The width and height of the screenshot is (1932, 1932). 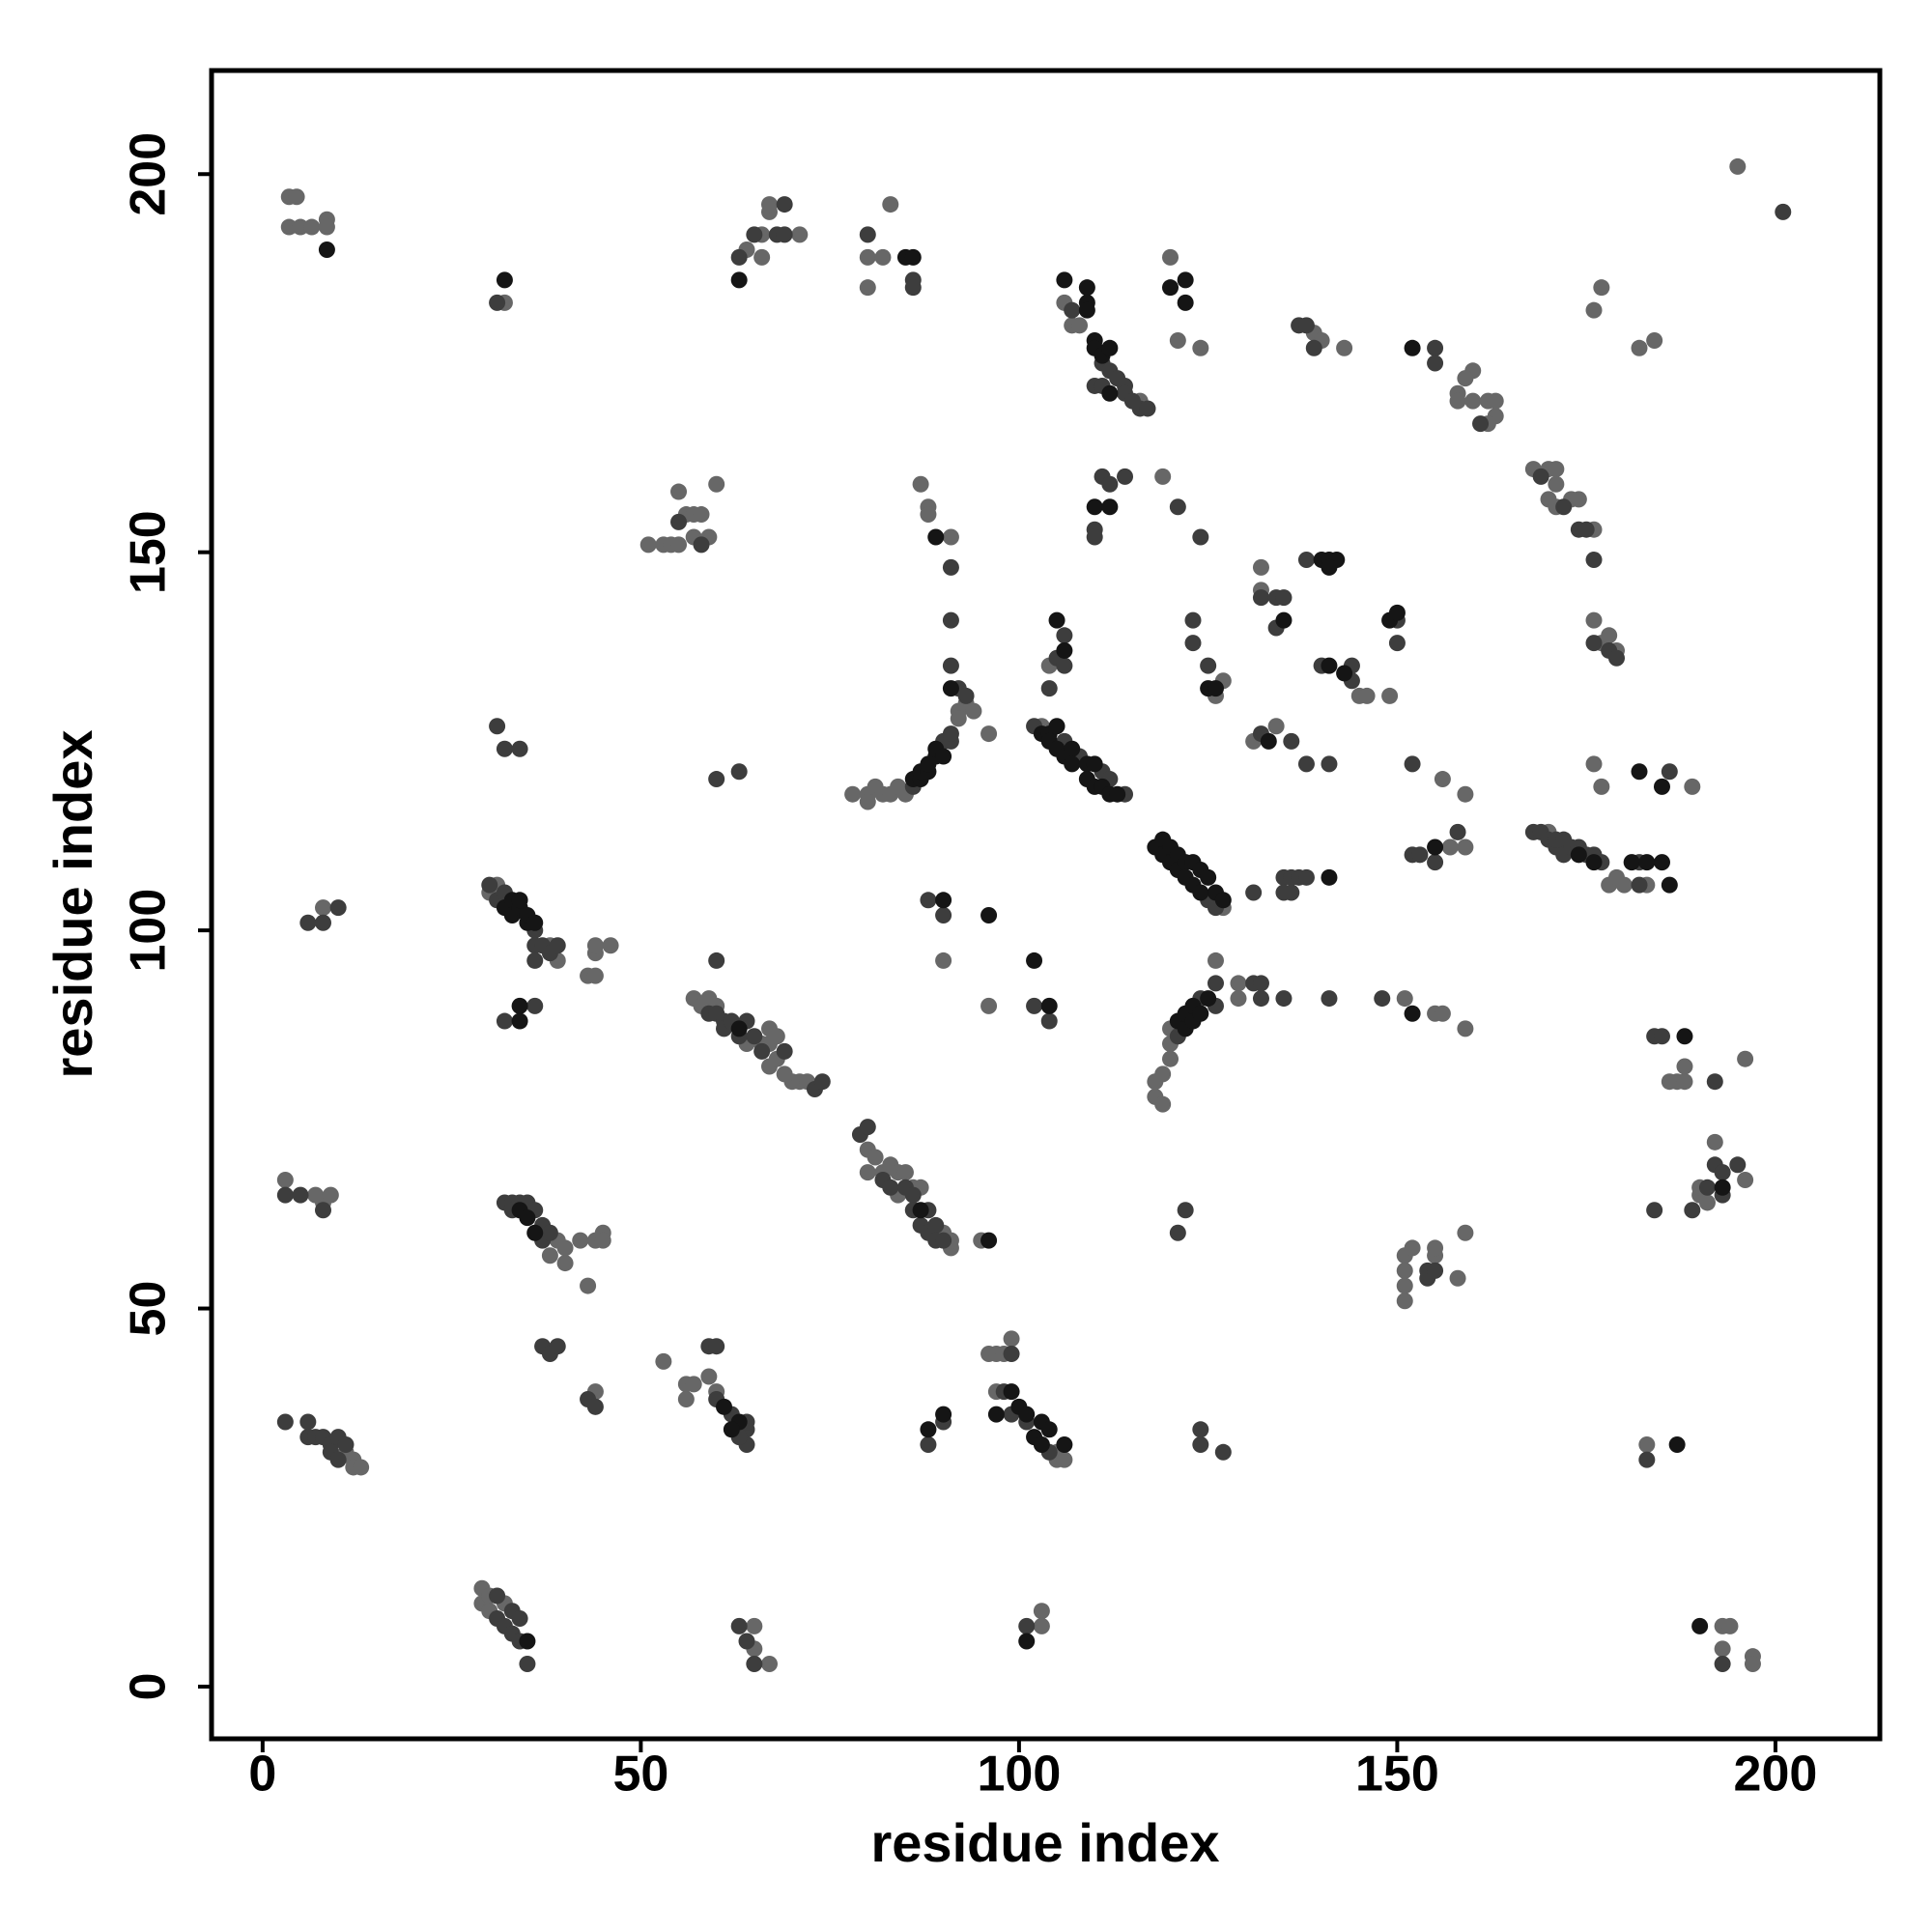 I want to click on y-tick-label: 200, so click(x=149, y=174).